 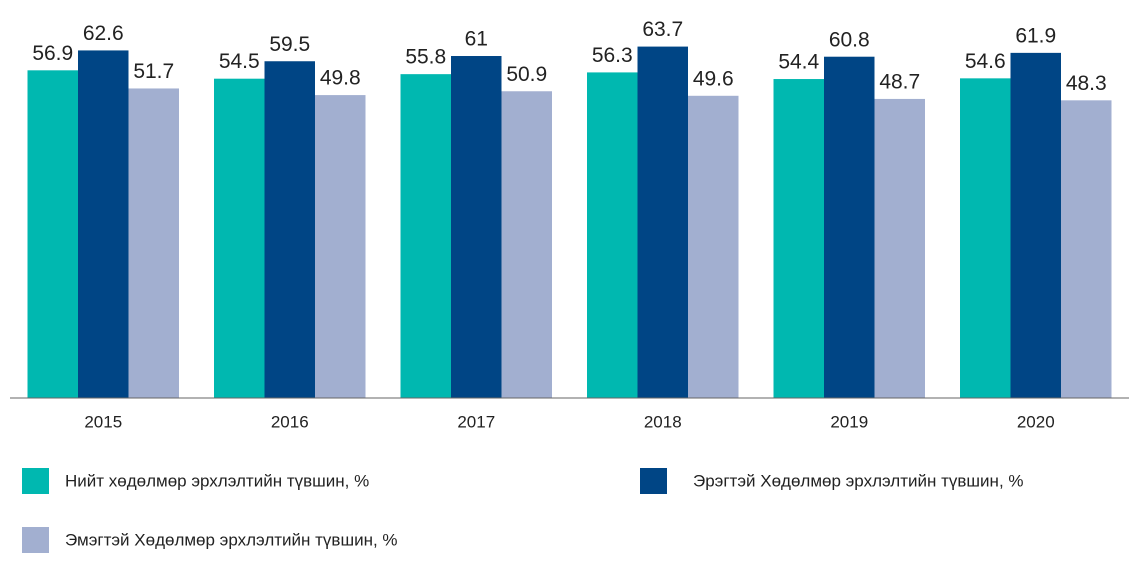 What do you see at coordinates (612, 55) in the screenshot?
I see `data-label: 56.3` at bounding box center [612, 55].